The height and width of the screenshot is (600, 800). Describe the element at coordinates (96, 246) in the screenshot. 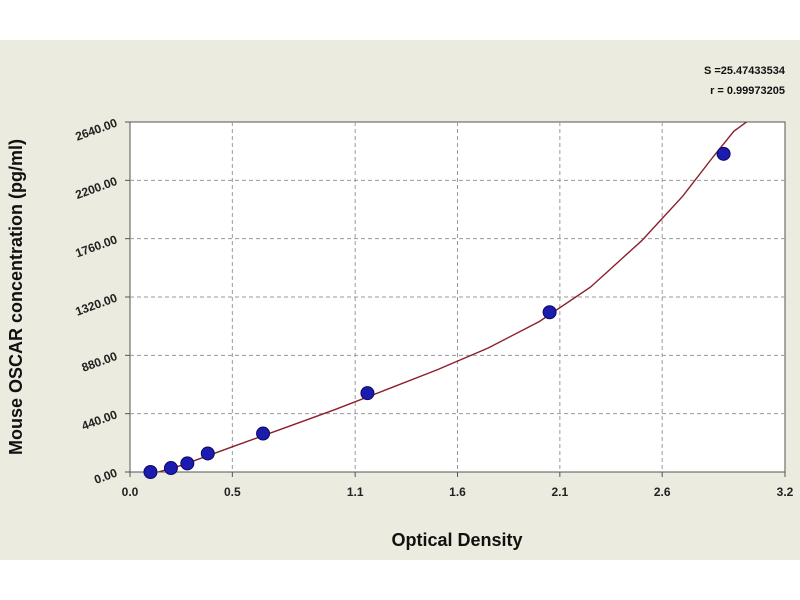

I see `y-tick-label: 1760.00` at that location.